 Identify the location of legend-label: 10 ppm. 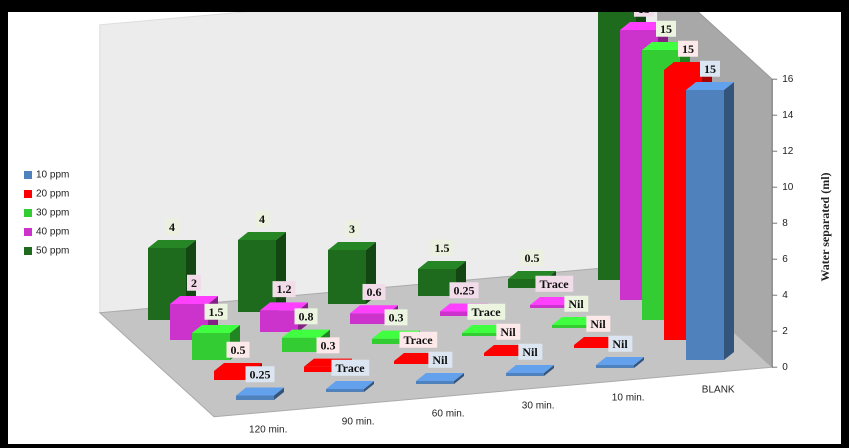
(52, 175).